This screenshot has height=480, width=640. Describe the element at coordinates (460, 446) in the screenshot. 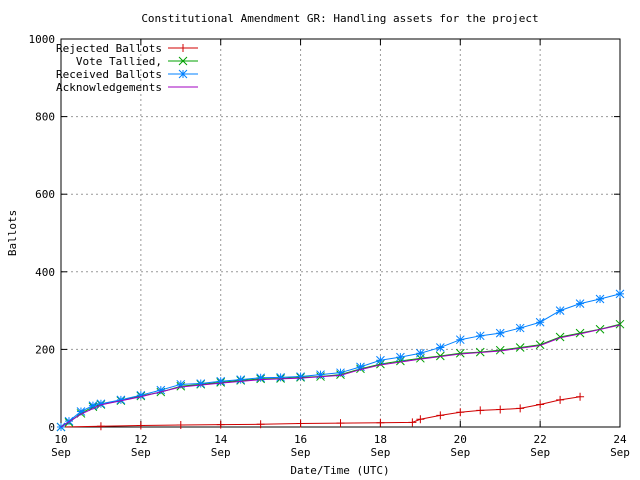

I see `x-tick-label: 20 Sep` at that location.